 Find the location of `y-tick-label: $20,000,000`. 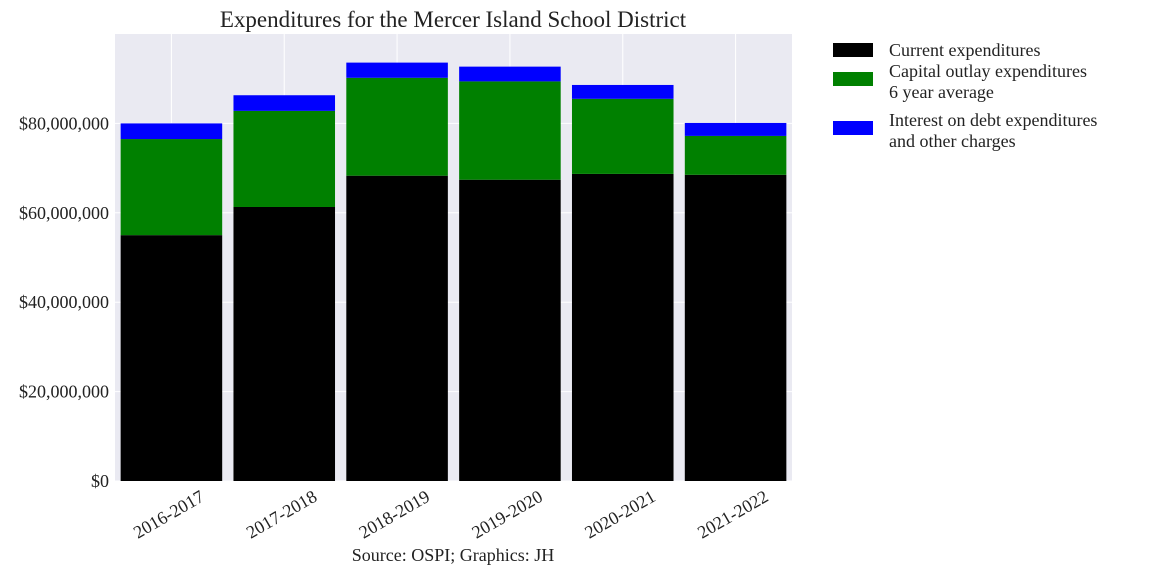

y-tick-label: $20,000,000 is located at coordinates (64, 392).